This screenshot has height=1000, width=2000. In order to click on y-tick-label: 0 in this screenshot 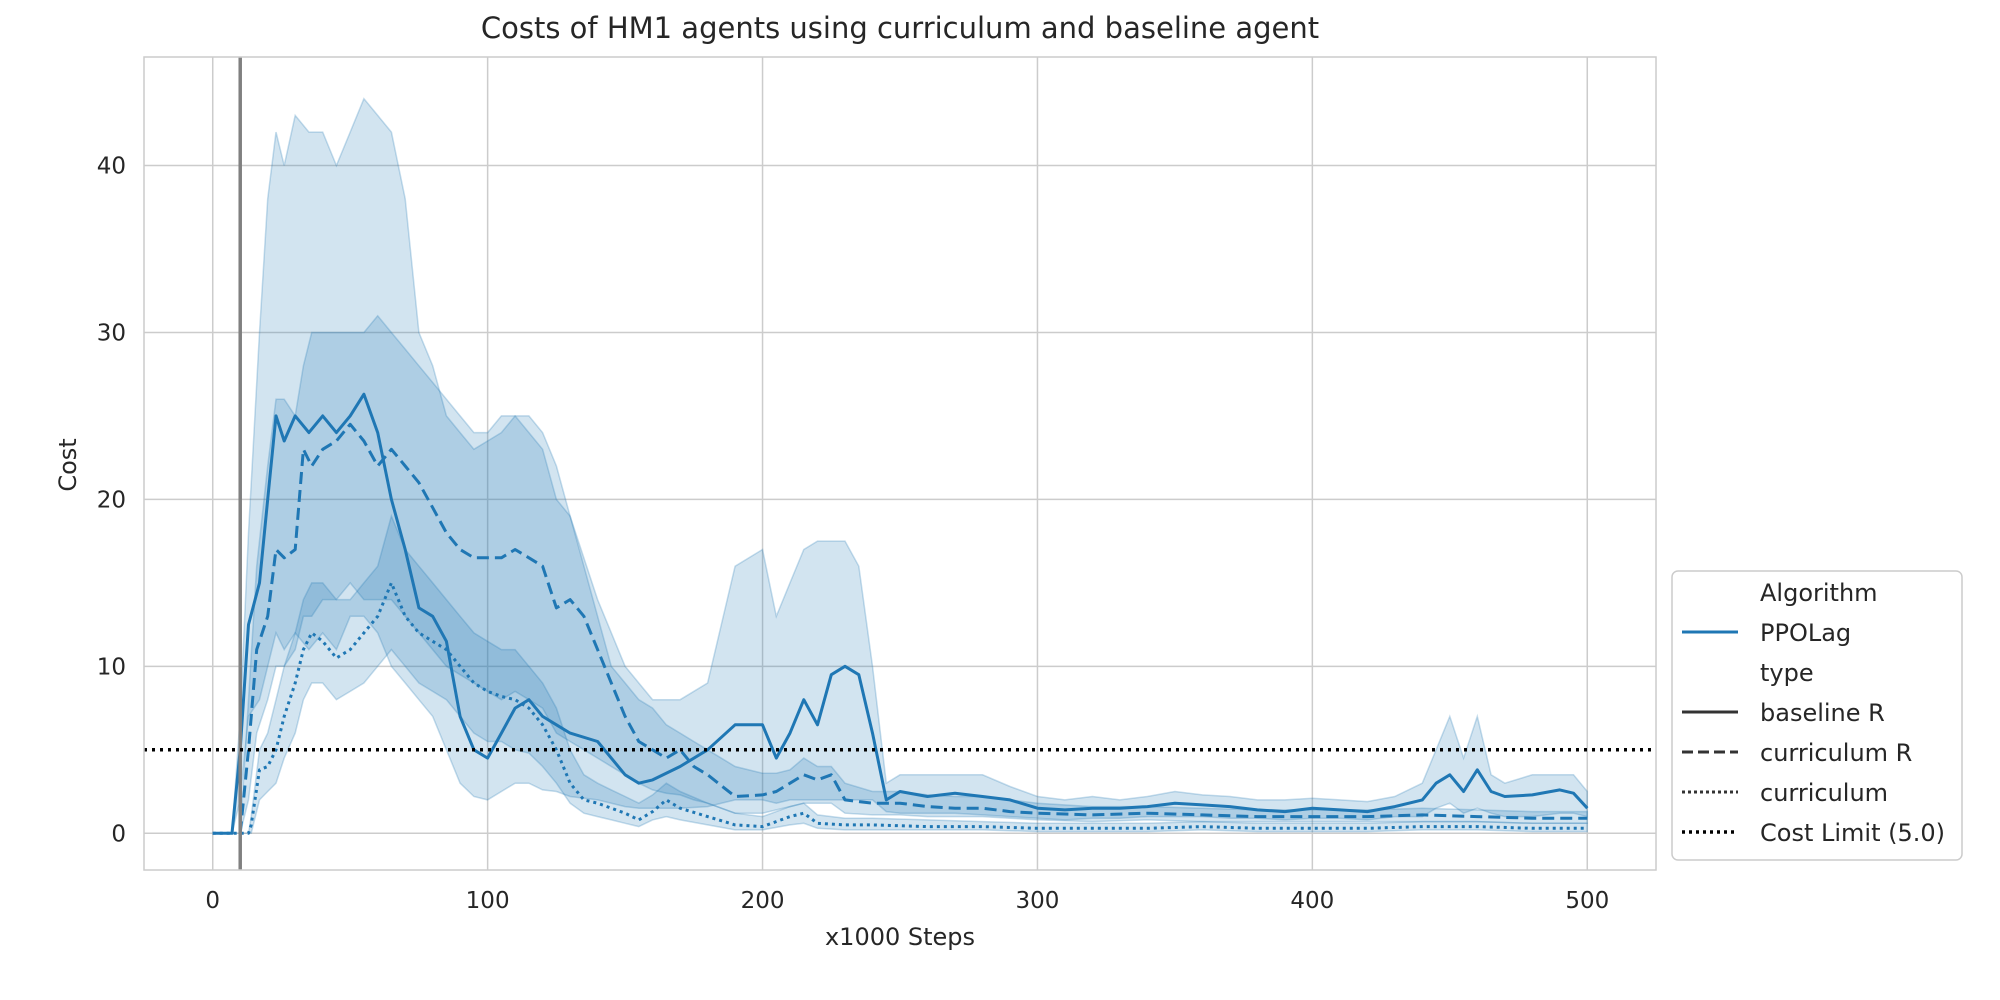, I will do `click(118, 834)`.